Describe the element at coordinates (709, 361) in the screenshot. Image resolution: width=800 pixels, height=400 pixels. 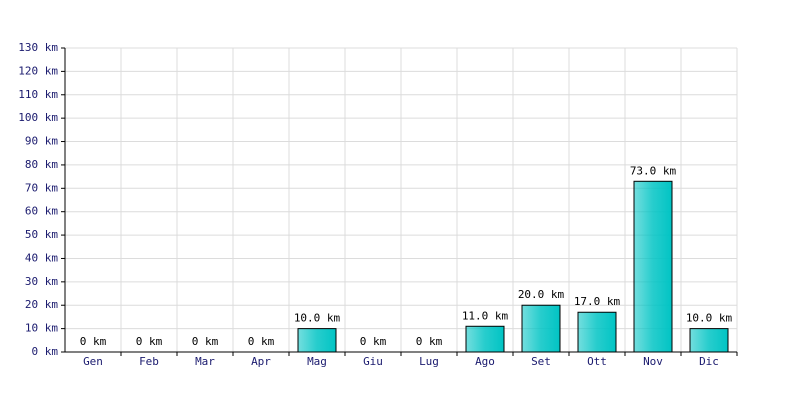
I see `x-tick-label: Dic` at that location.